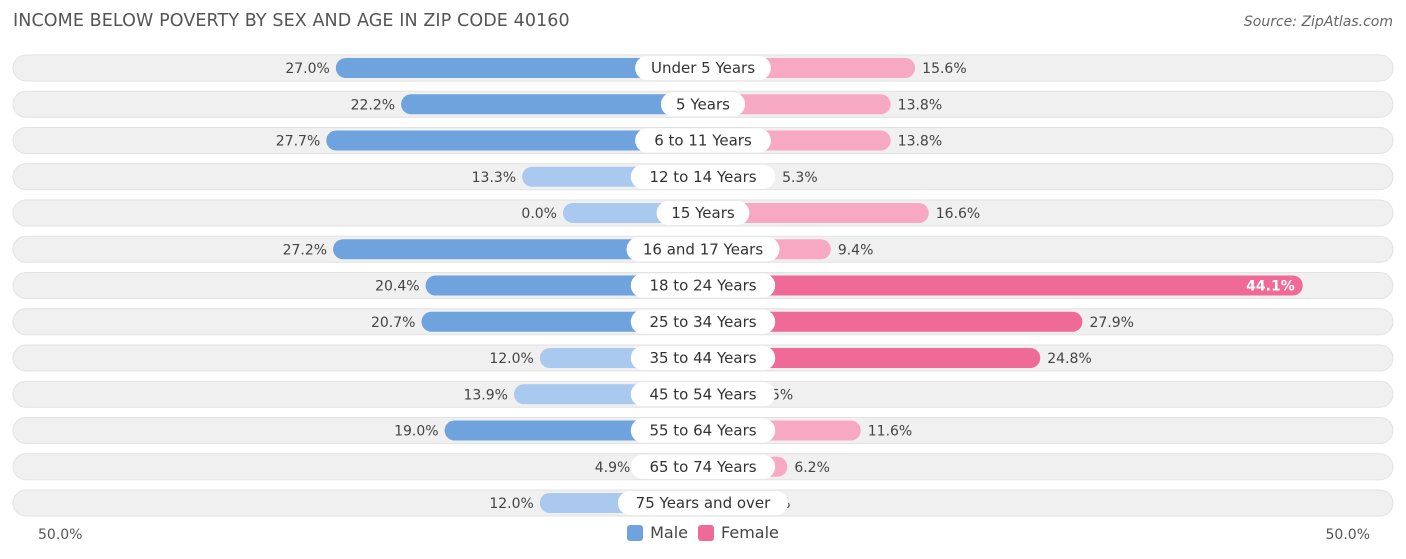  Describe the element at coordinates (397, 287) in the screenshot. I see `male-value-label: 20.4%` at that location.